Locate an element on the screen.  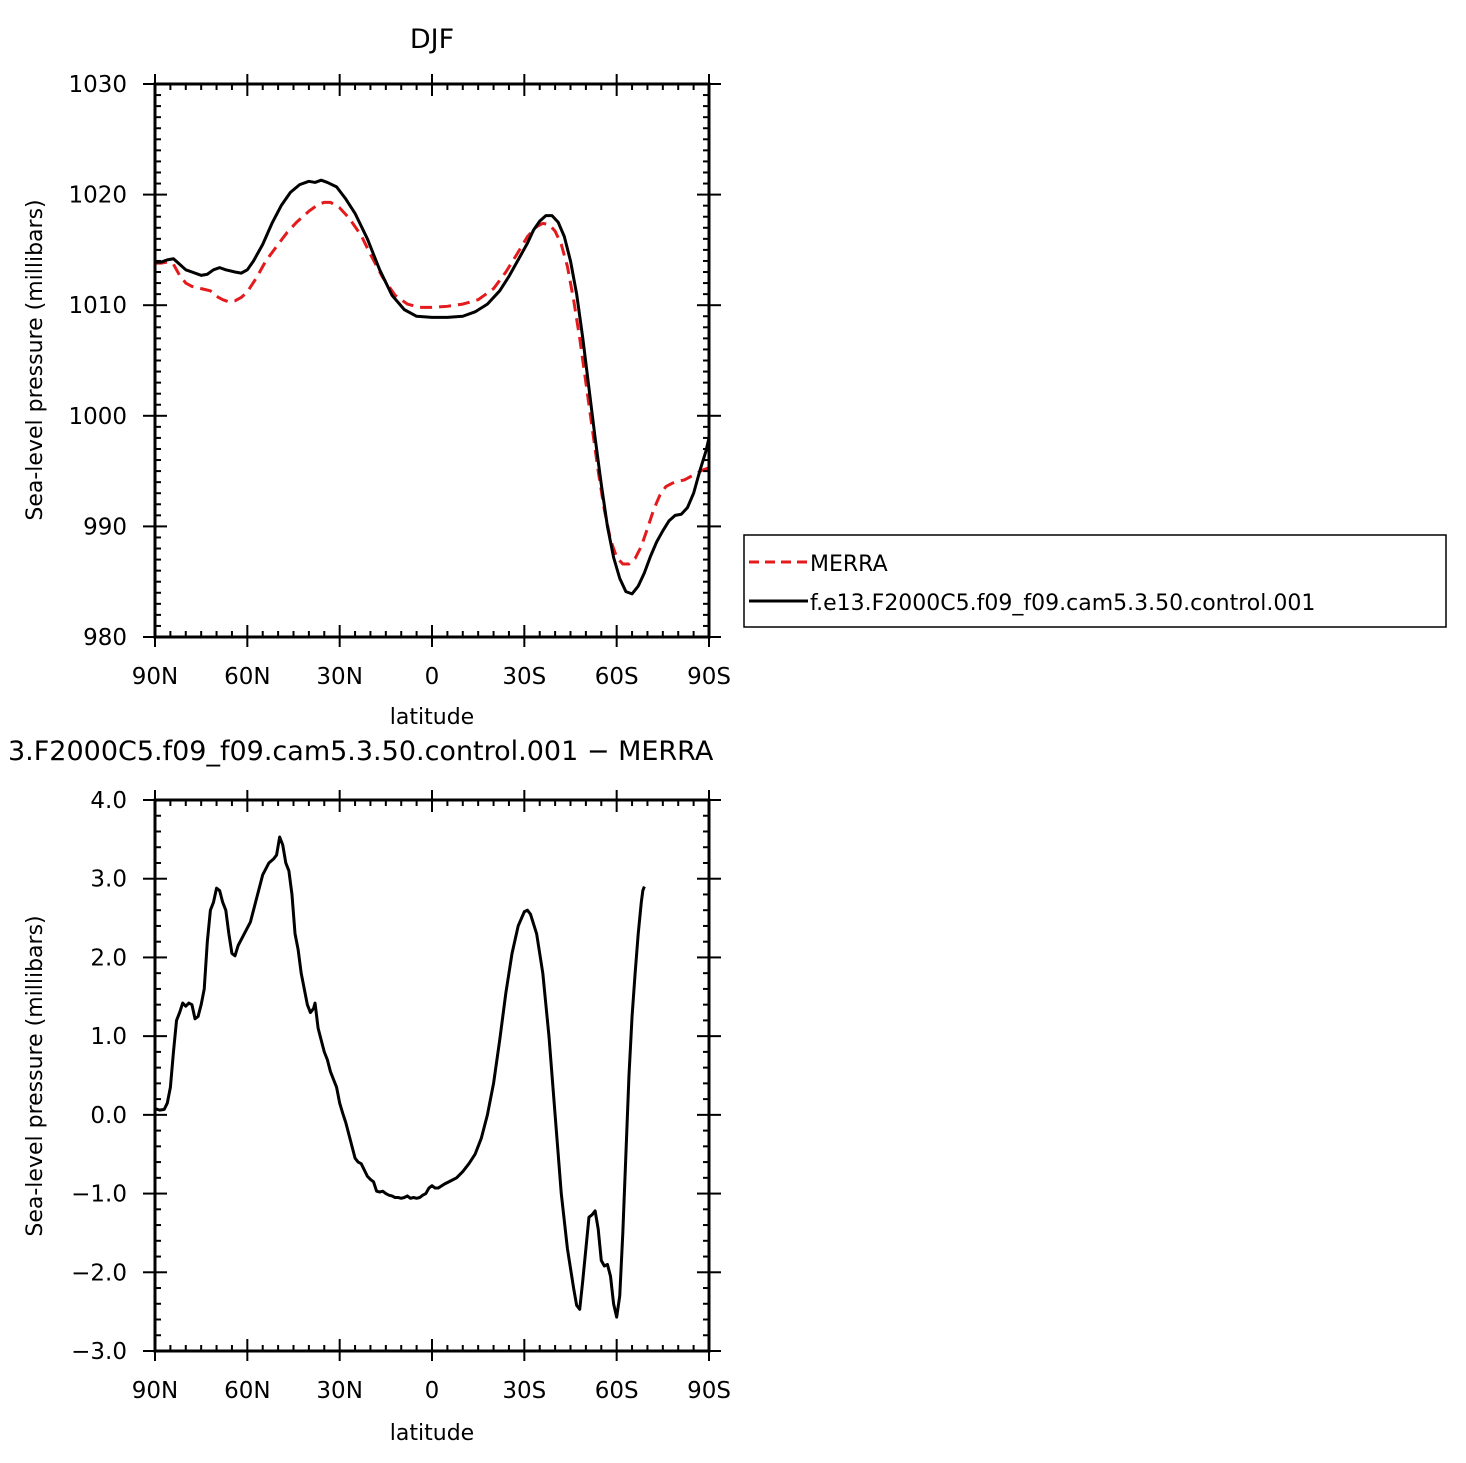
top-chart-title: DJF is located at coordinates (432, 39).